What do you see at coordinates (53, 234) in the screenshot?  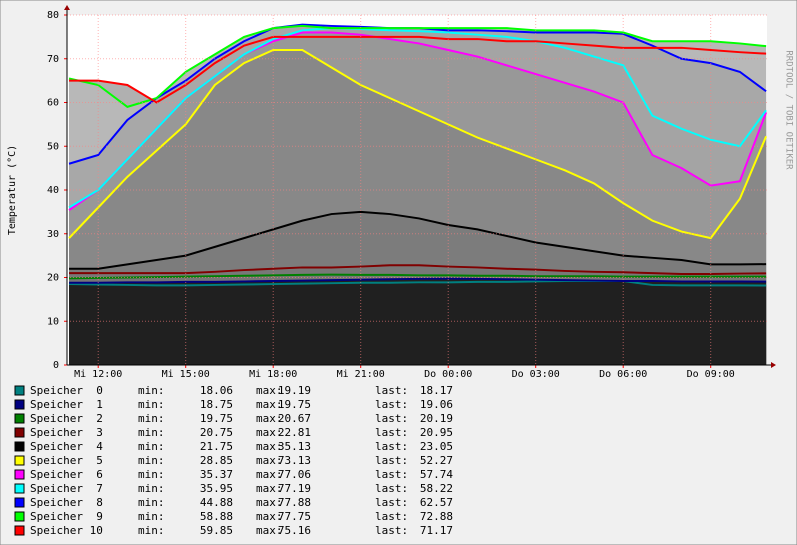 I see `y-tick-label: 30` at bounding box center [53, 234].